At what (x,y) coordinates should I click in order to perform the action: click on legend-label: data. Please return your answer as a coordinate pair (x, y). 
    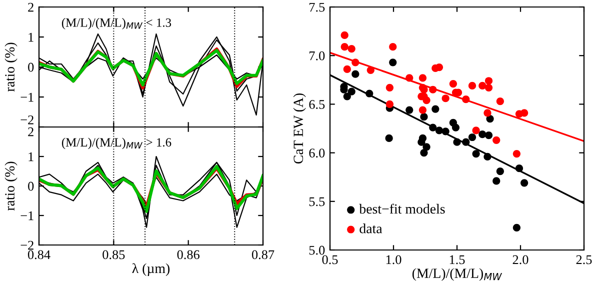
    Looking at the image, I should click on (371, 229).